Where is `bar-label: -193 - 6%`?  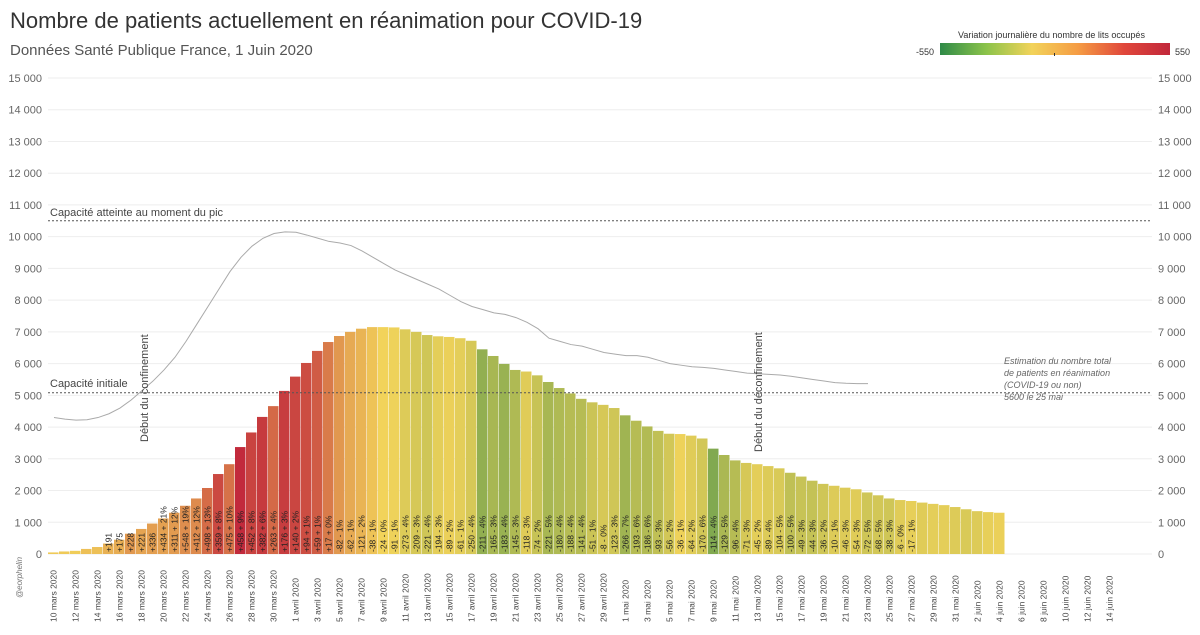
bar-label: -193 - 6% is located at coordinates (637, 533).